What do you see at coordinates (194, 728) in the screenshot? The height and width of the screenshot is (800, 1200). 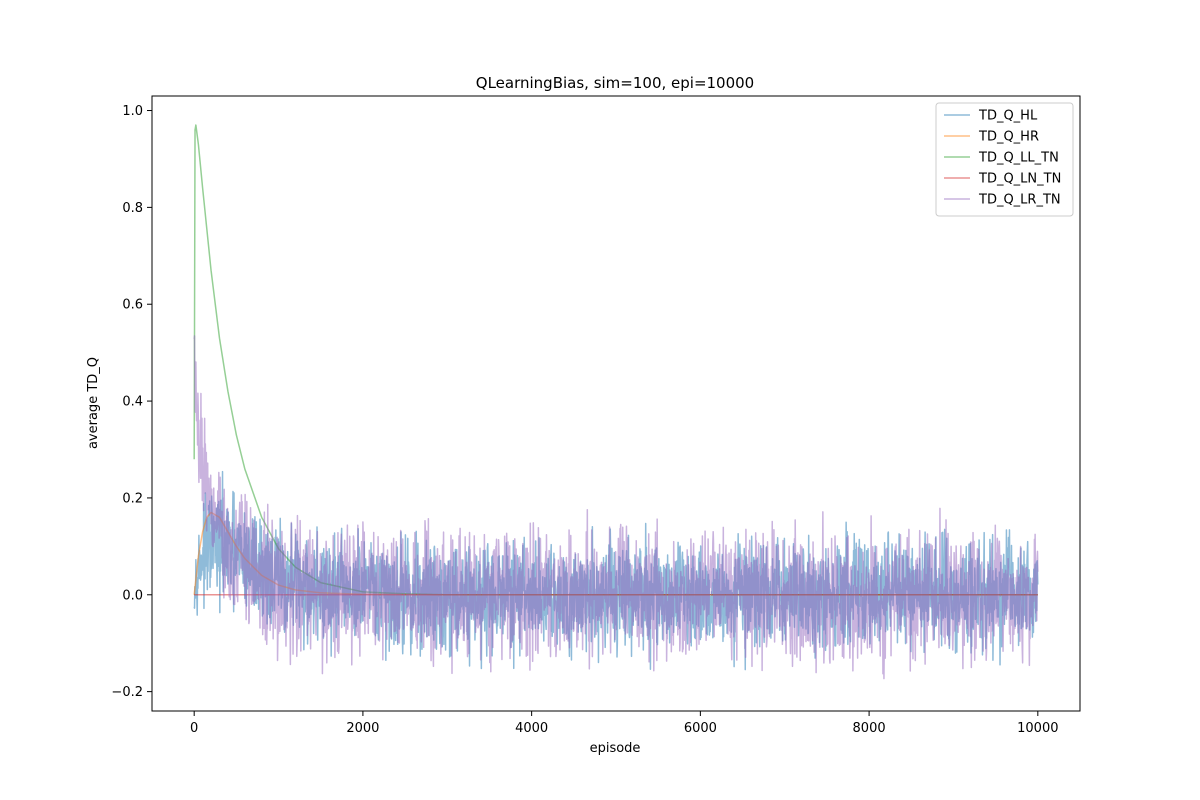 I see `x-tick-label: 0` at bounding box center [194, 728].